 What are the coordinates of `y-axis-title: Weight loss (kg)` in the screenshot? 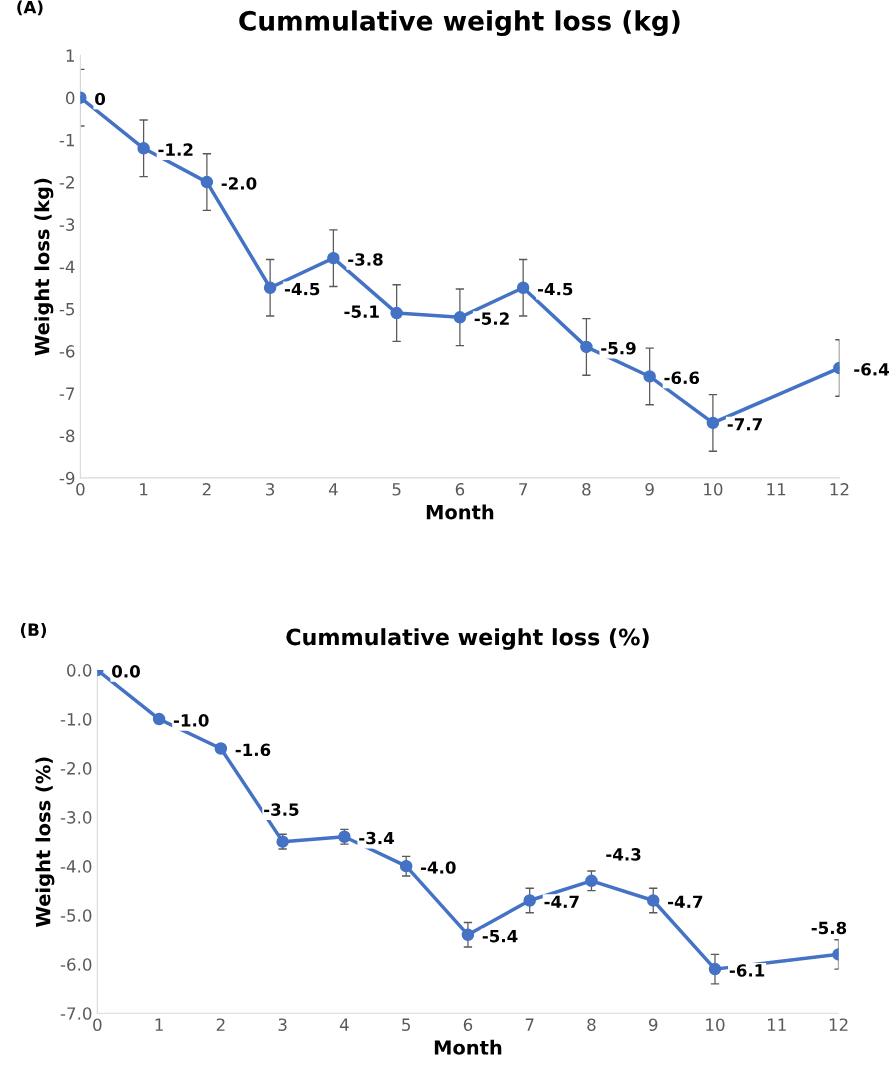 It's located at (44, 267).